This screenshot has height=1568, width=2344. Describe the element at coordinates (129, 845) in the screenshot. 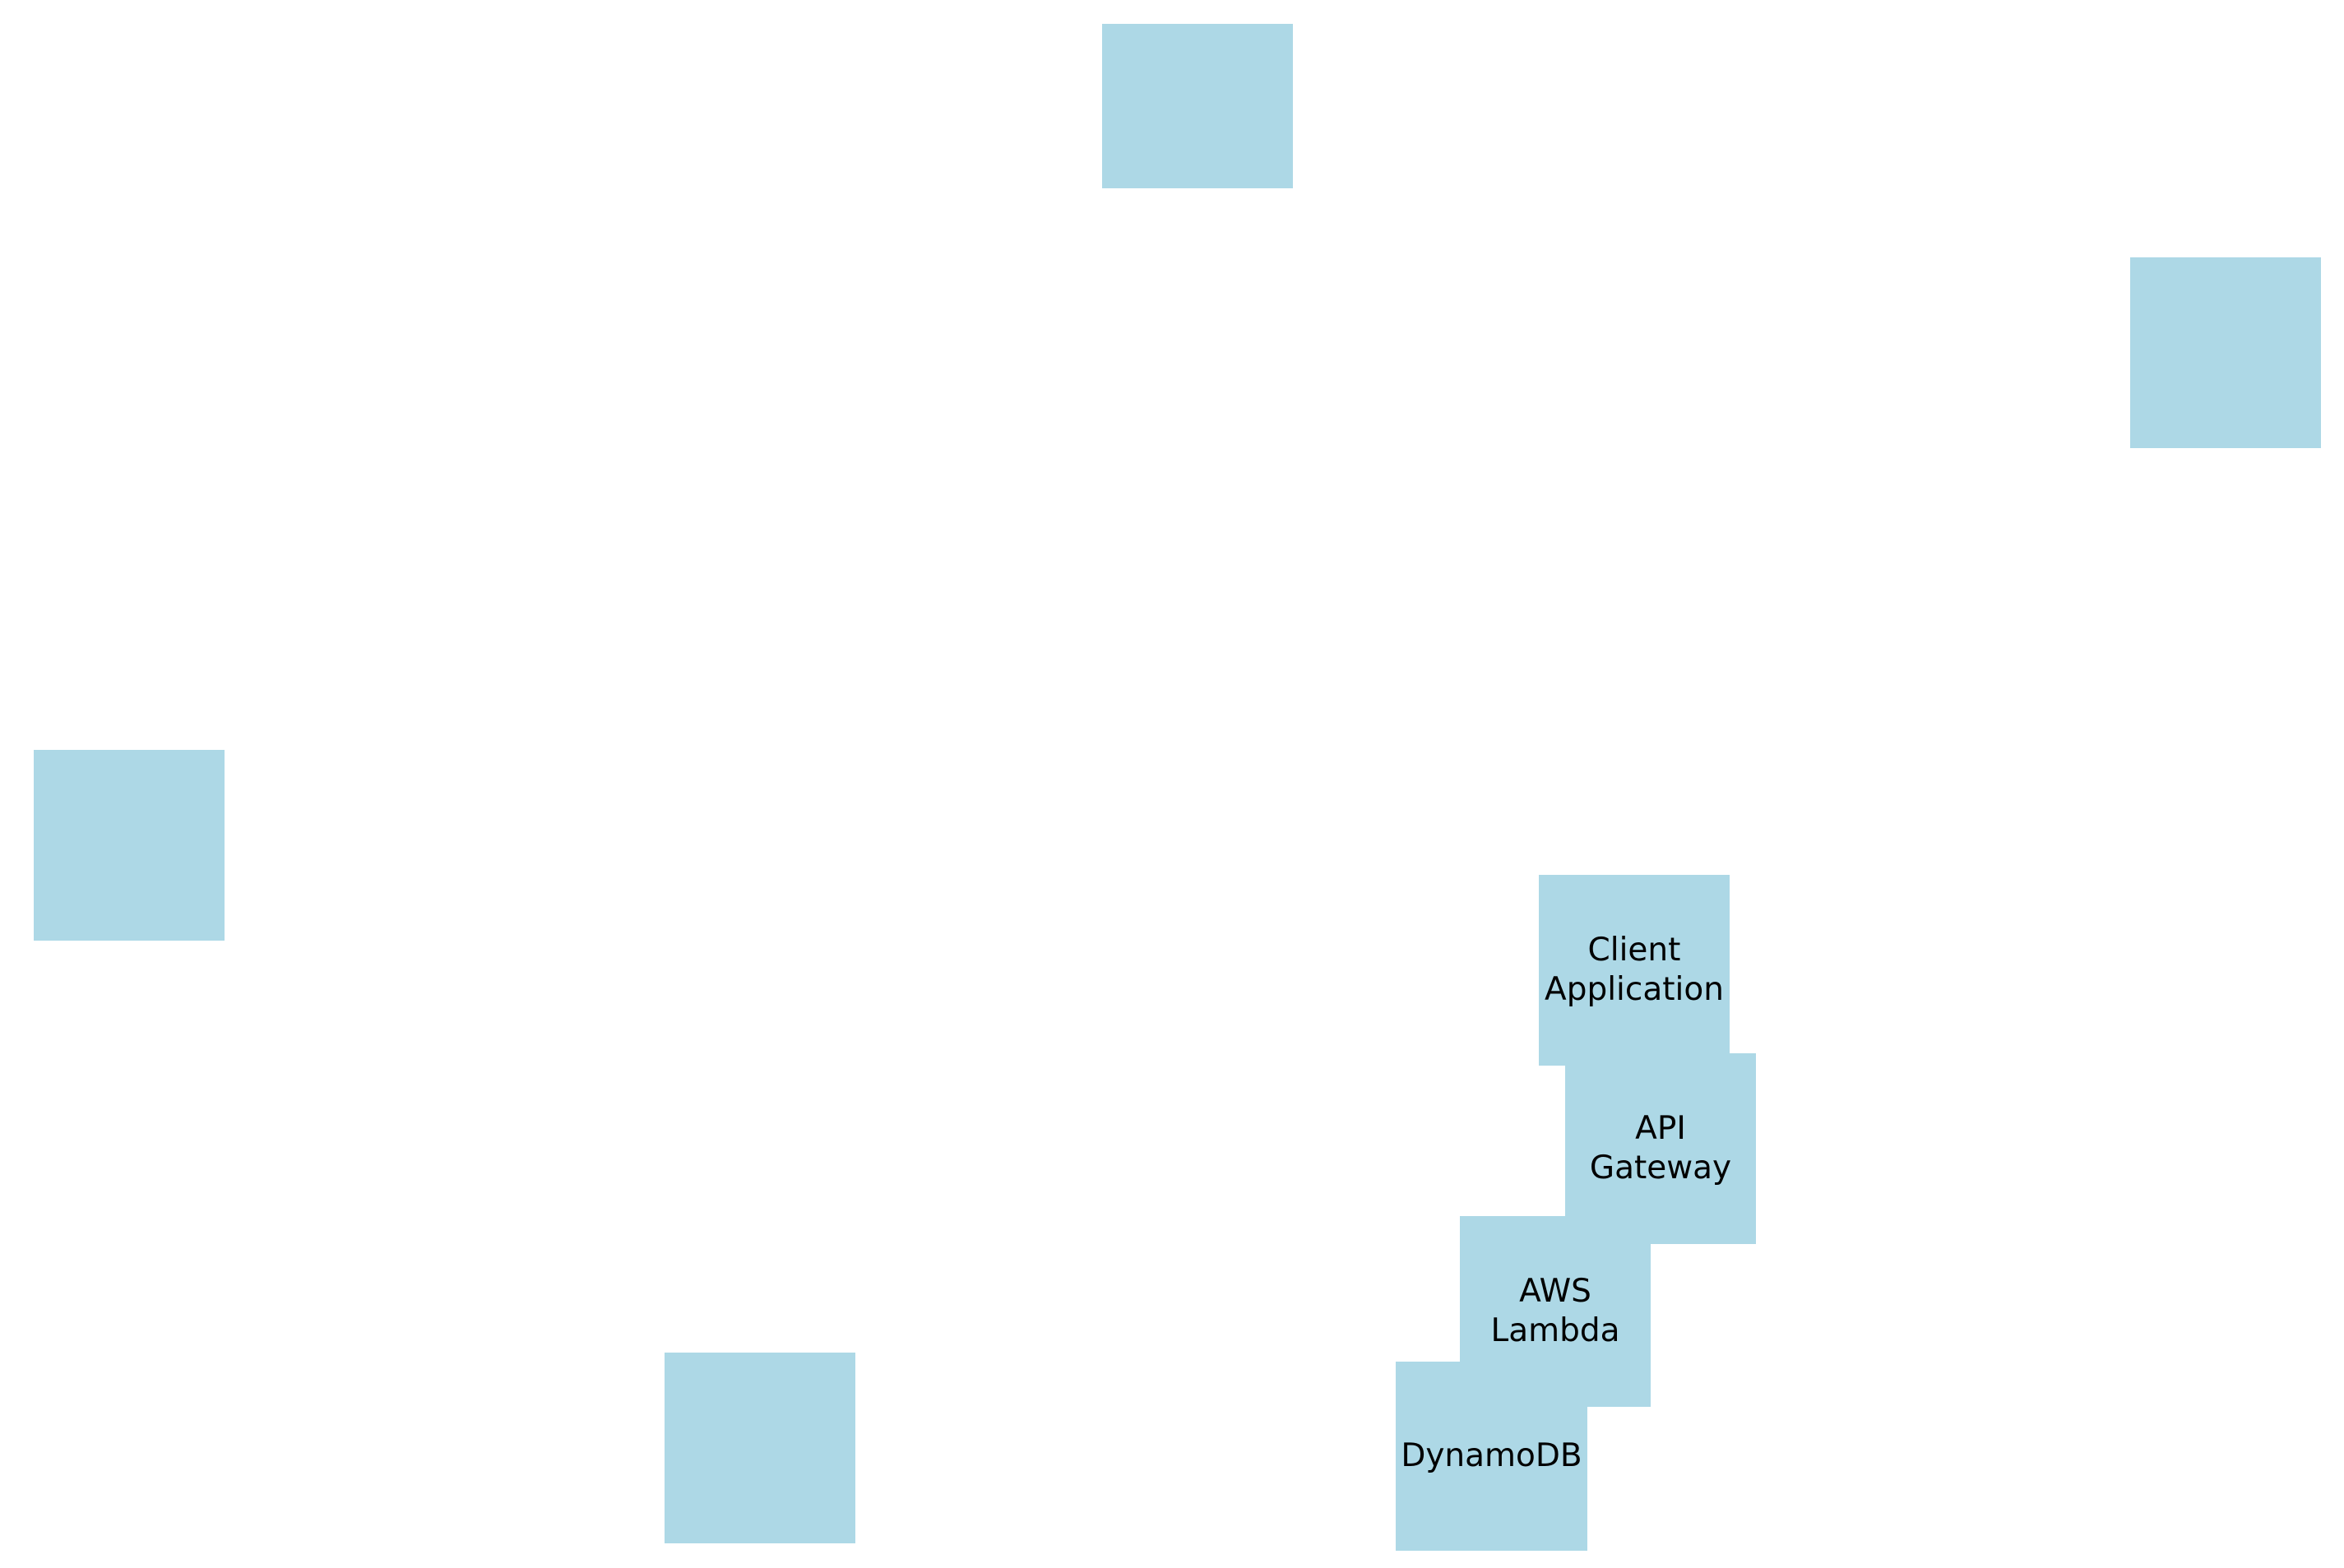

I see `node-unlabeled-left` at that location.